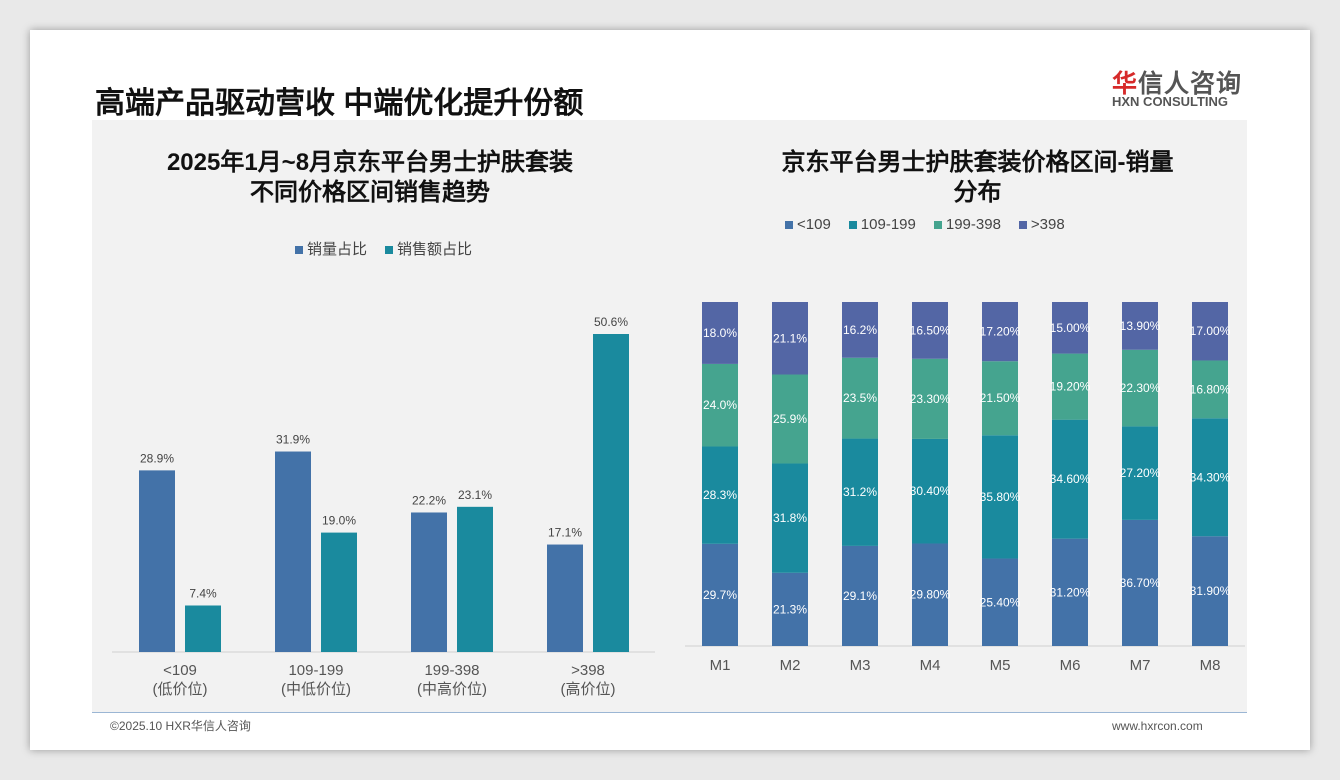 The height and width of the screenshot is (780, 1340). I want to click on legend-item: 销量占比, so click(331, 248).